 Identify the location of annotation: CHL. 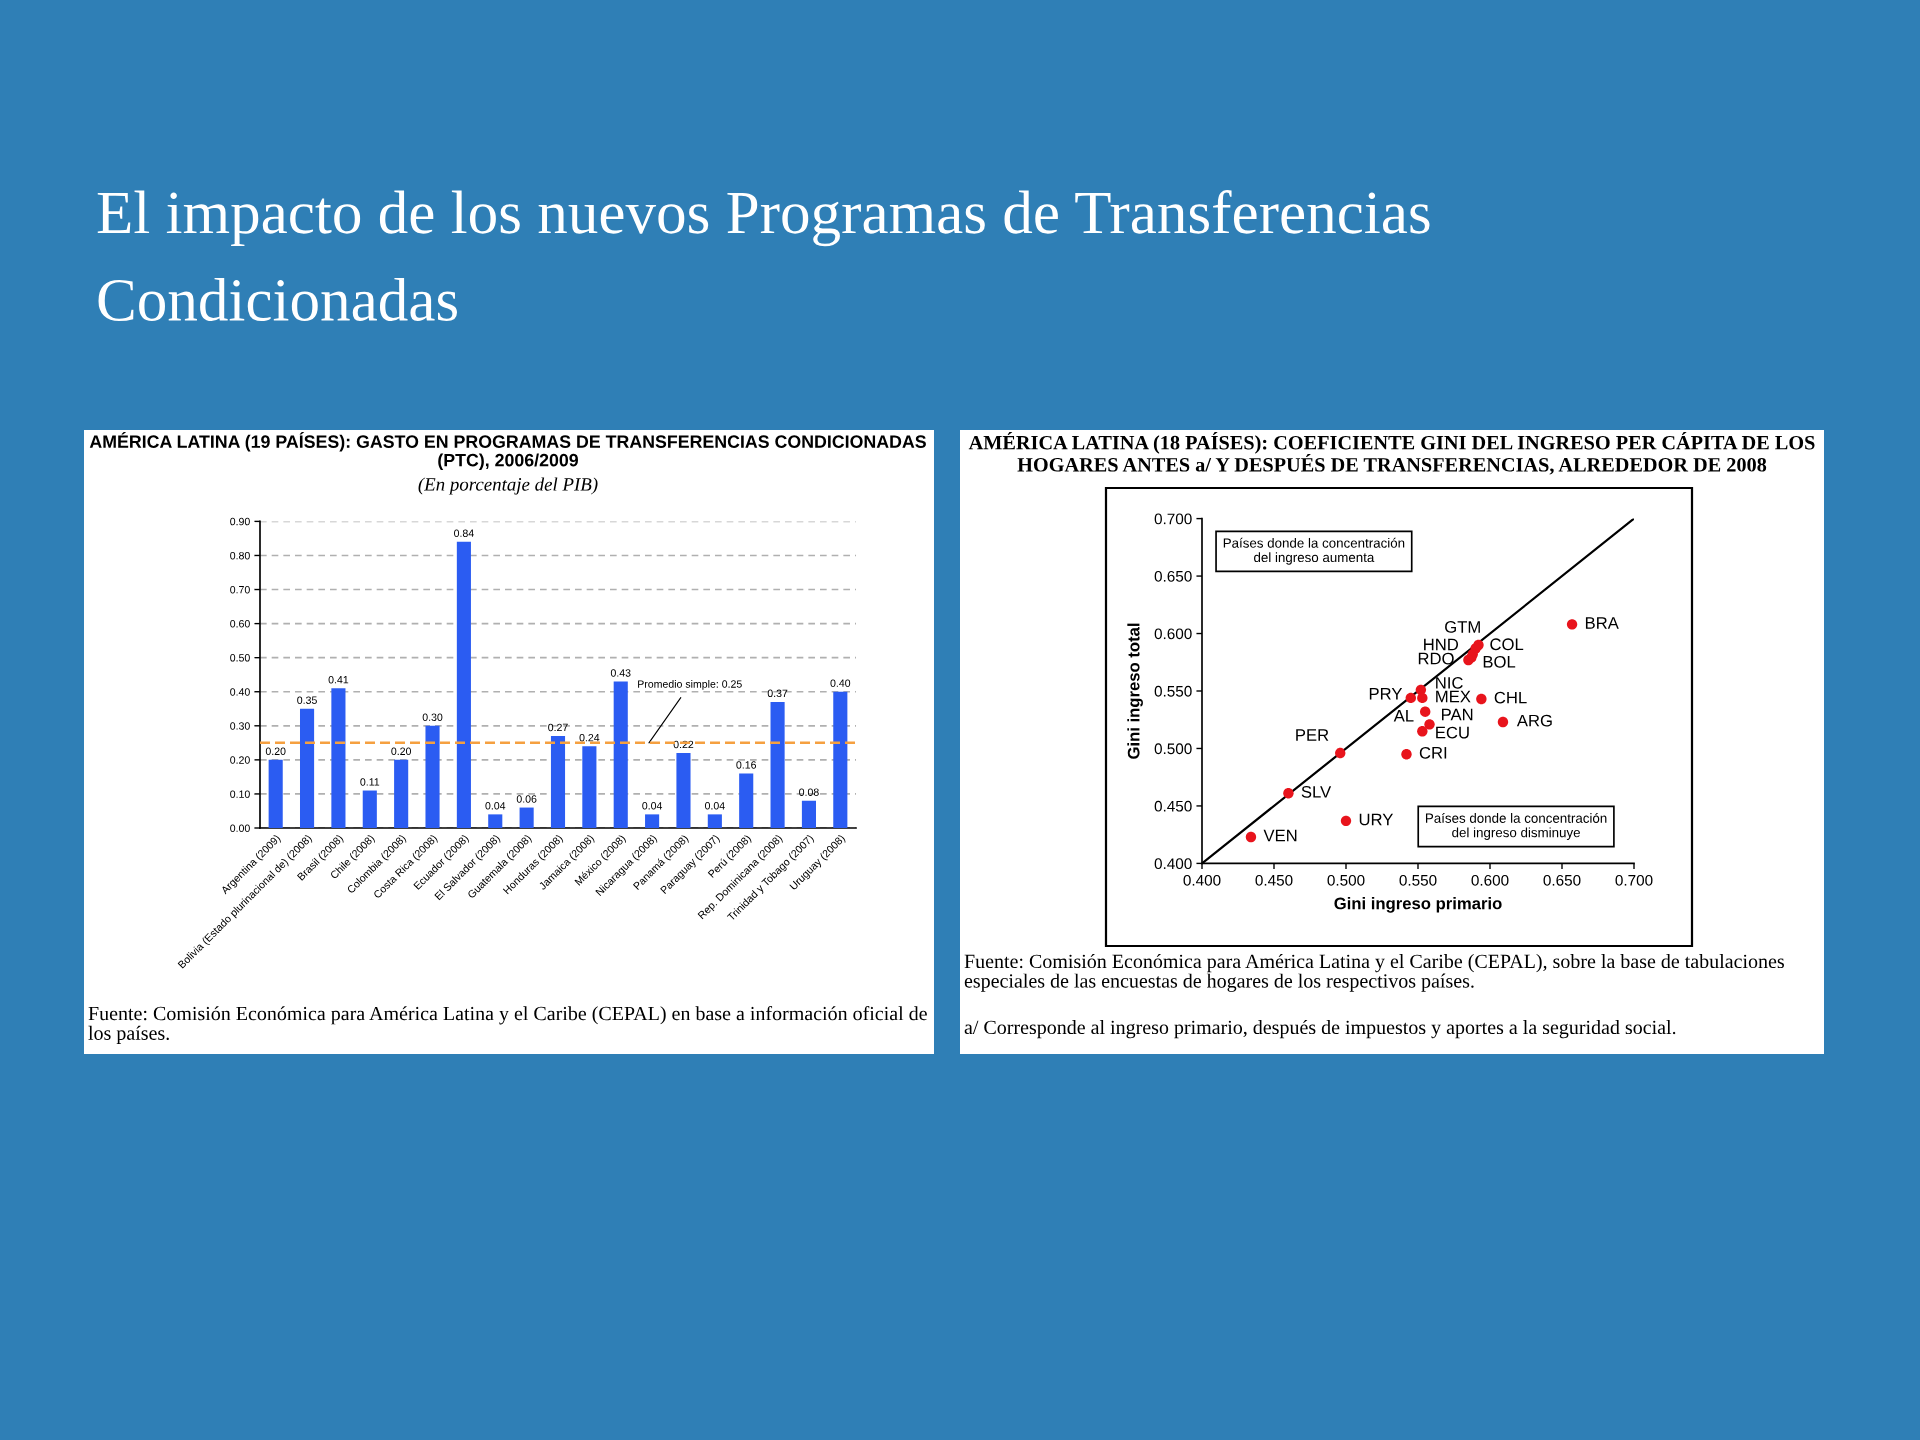
(1510, 697).